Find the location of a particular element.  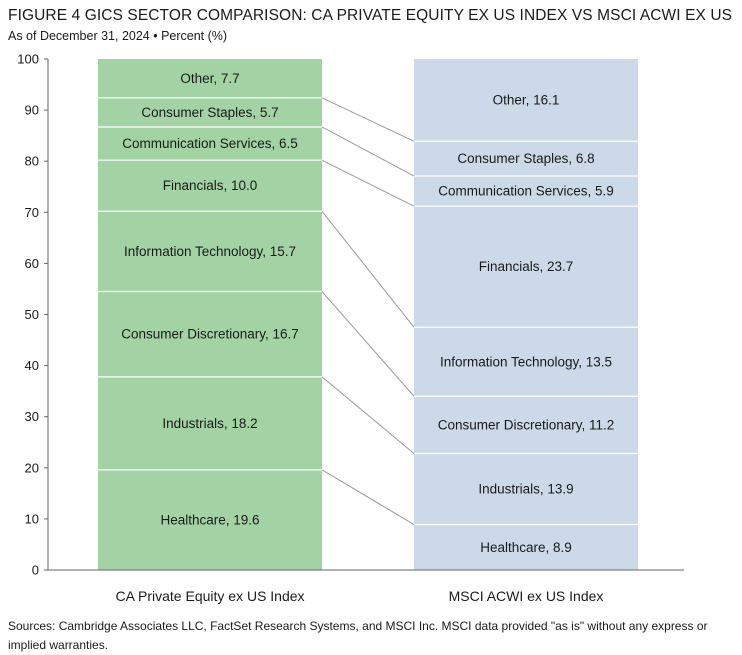

segment-label: Industrials, 13.9 is located at coordinates (525, 489).